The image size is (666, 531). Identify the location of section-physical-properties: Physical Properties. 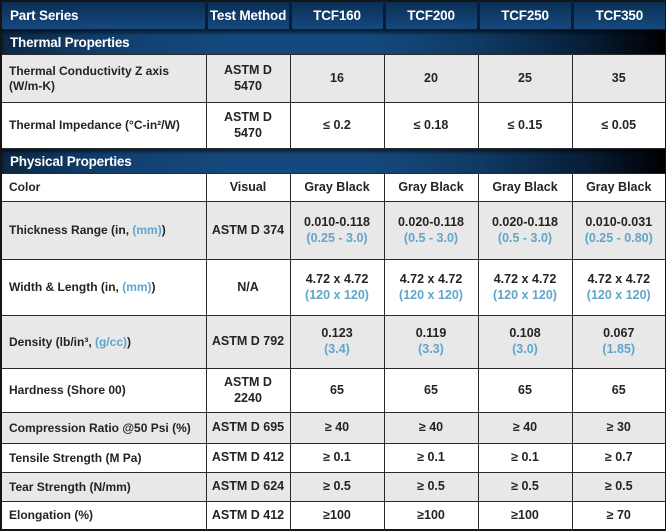
(333, 161).